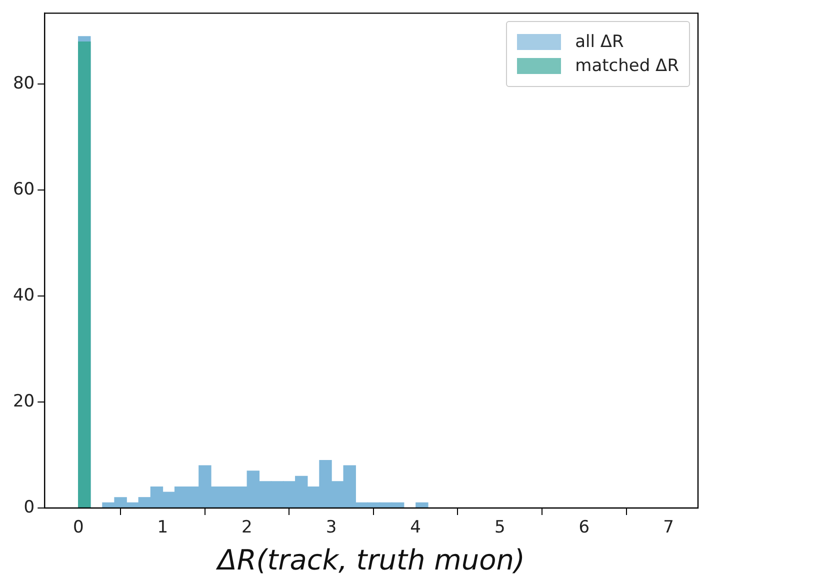 The width and height of the screenshot is (813, 587). I want to click on y-tick-label: 80, so click(23, 84).